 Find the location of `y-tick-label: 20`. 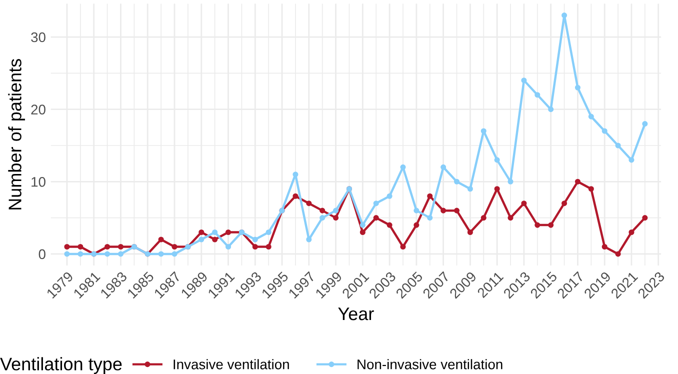

y-tick-label: 20 is located at coordinates (38, 109).